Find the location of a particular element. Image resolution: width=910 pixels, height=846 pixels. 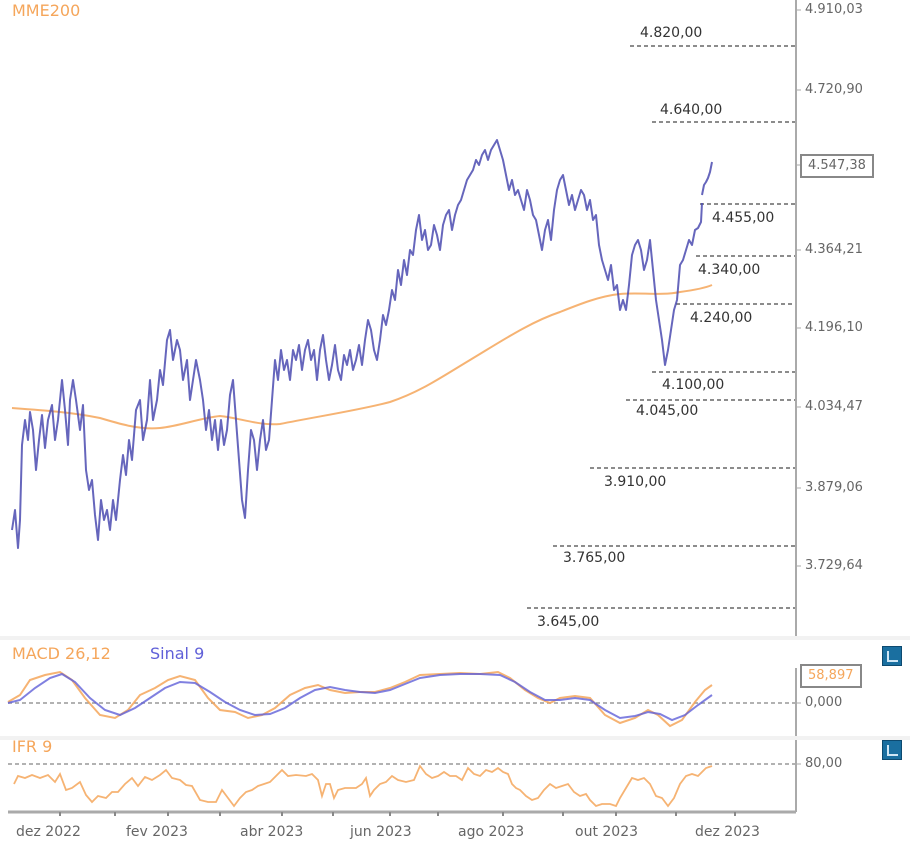

signal-legend: Sinal 9 is located at coordinates (177, 653).